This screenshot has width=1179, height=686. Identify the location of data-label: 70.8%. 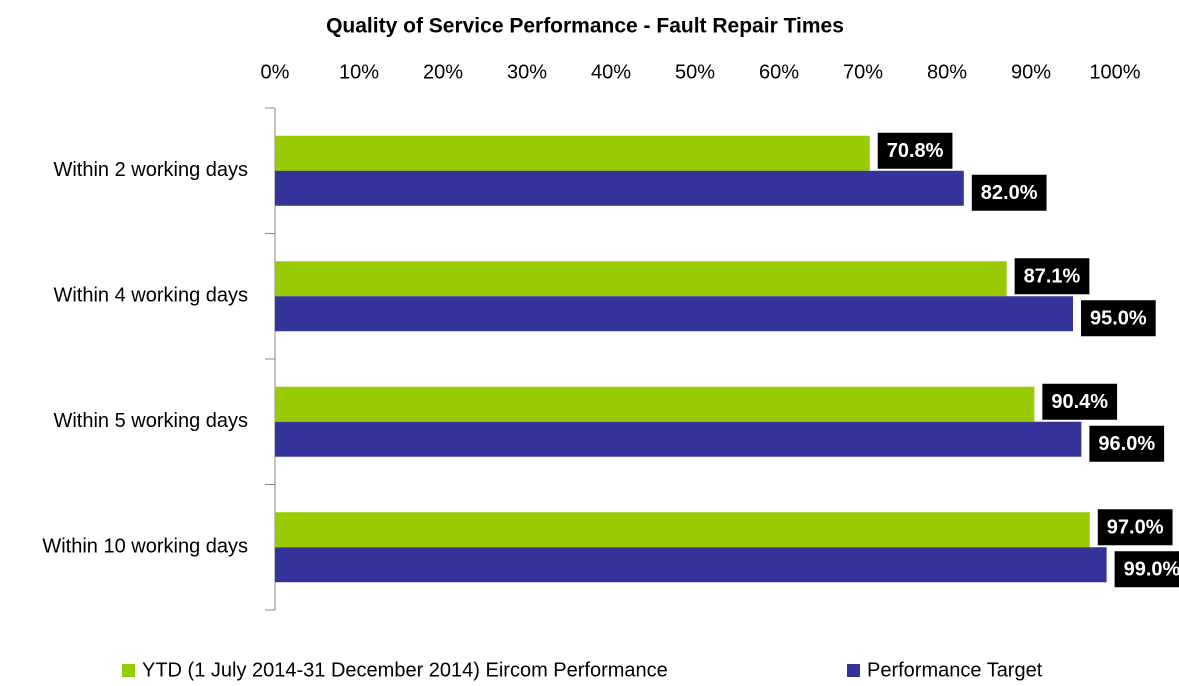
(915, 151).